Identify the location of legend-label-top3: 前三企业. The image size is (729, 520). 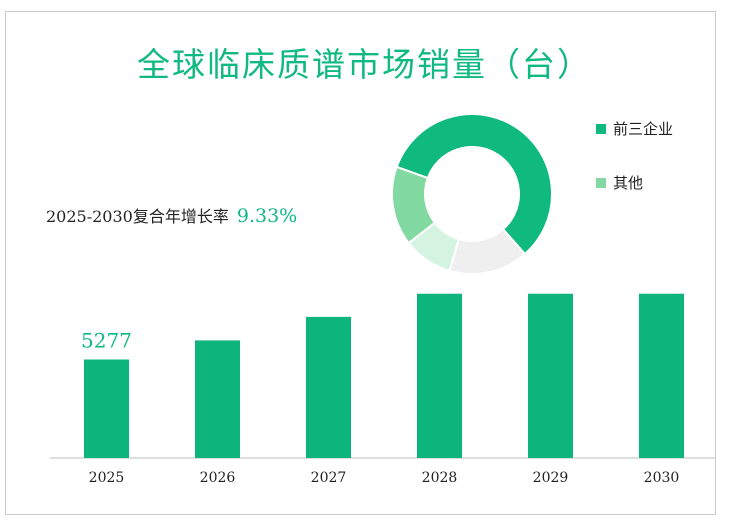
(643, 129).